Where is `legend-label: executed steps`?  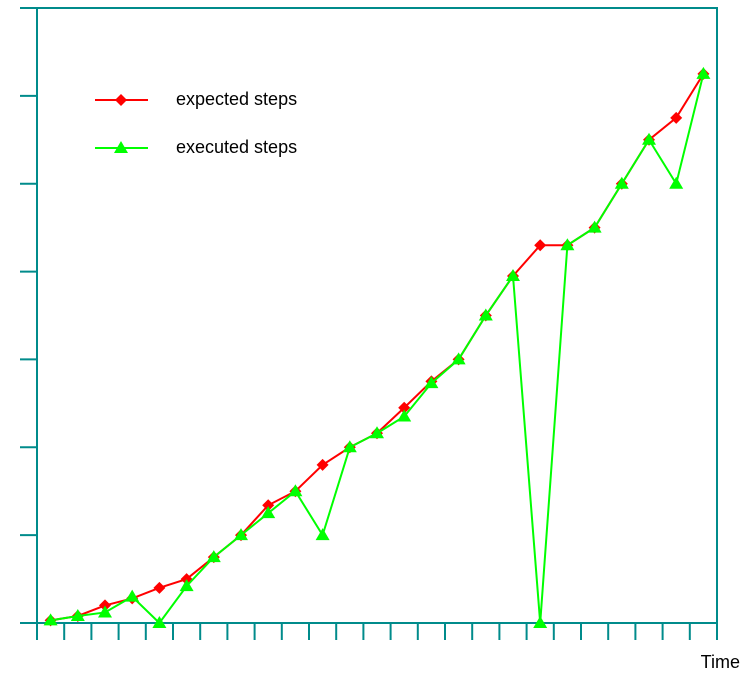
legend-label: executed steps is located at coordinates (236, 147).